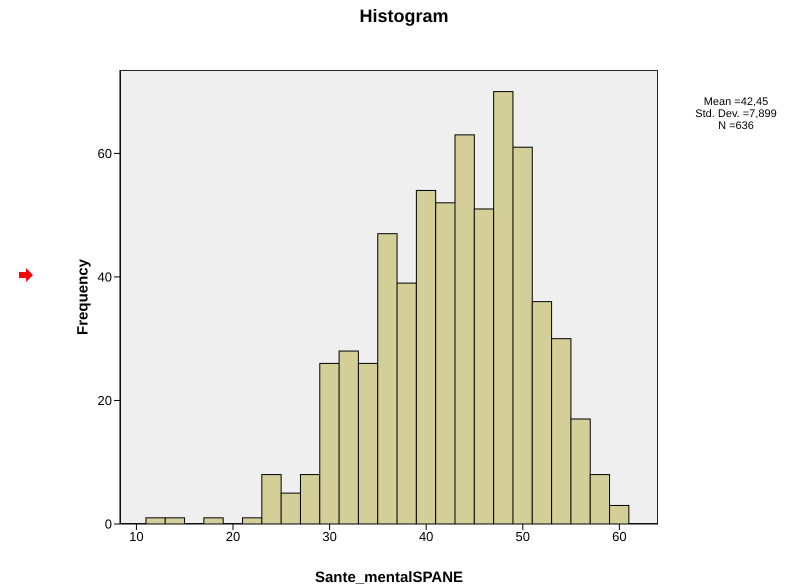 The height and width of the screenshot is (588, 808). I want to click on text: Mean =42,45 Std. Dev. =7,899 N =636, so click(736, 114).